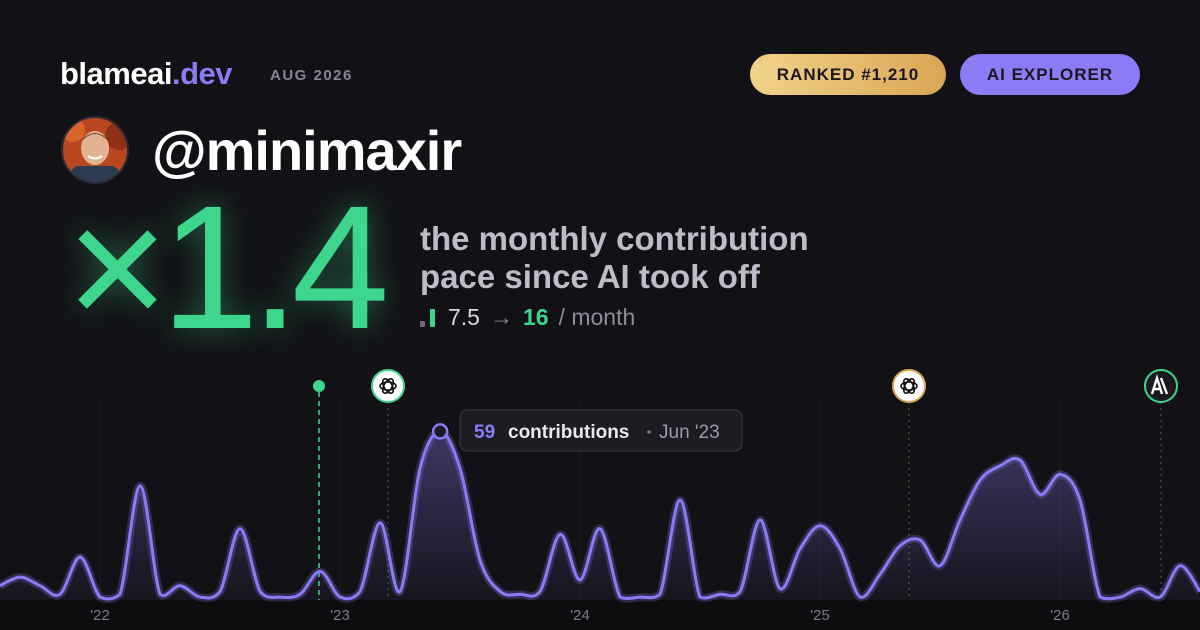 The height and width of the screenshot is (630, 1200). I want to click on hover-point, so click(440, 431).